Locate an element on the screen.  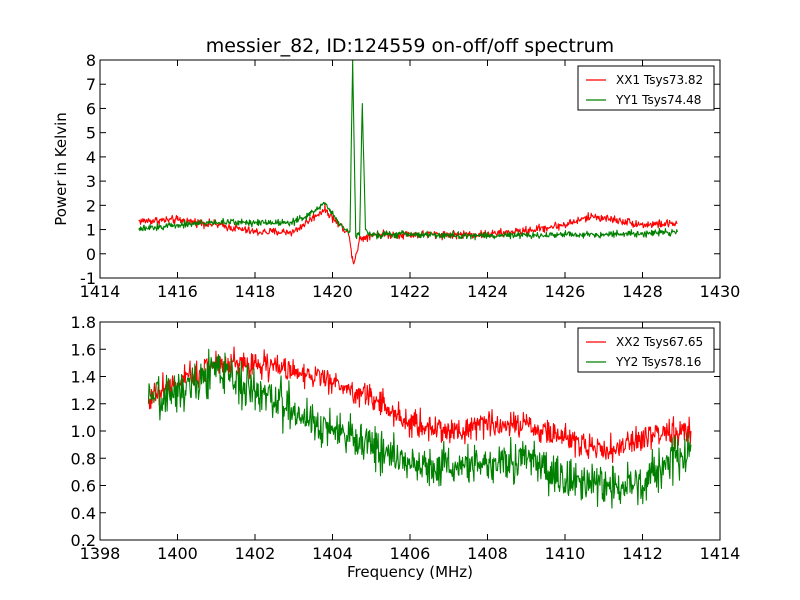
y-tick-label: 0 is located at coordinates (91, 254).